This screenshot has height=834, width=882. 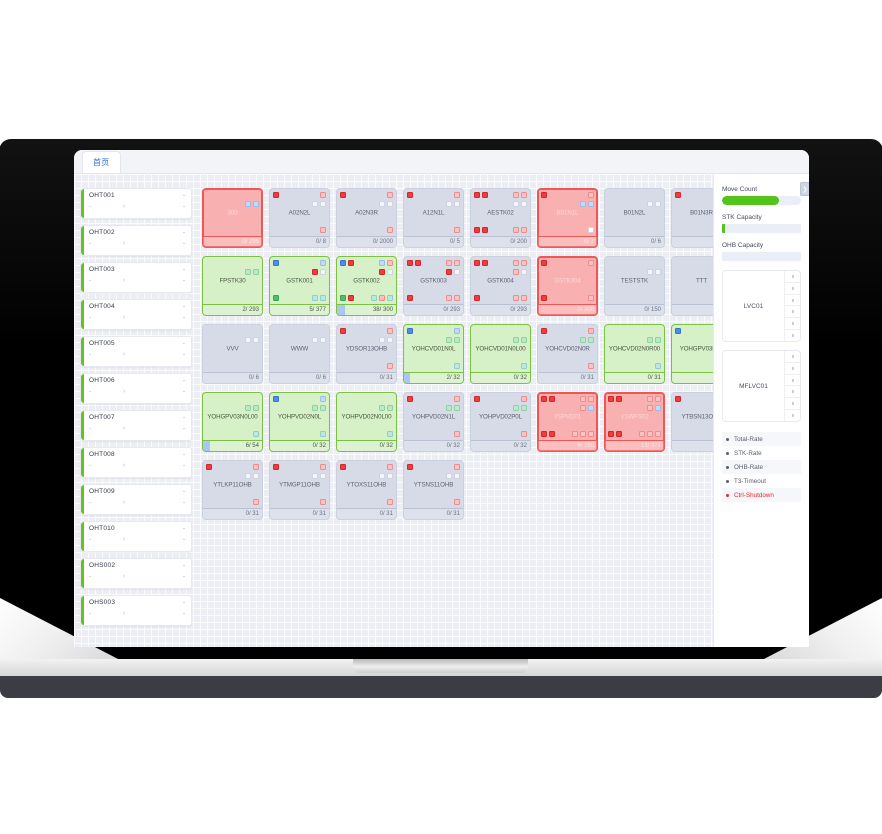 What do you see at coordinates (299, 286) in the screenshot?
I see `tile-gstk001: GSTK001 5/ 377` at bounding box center [299, 286].